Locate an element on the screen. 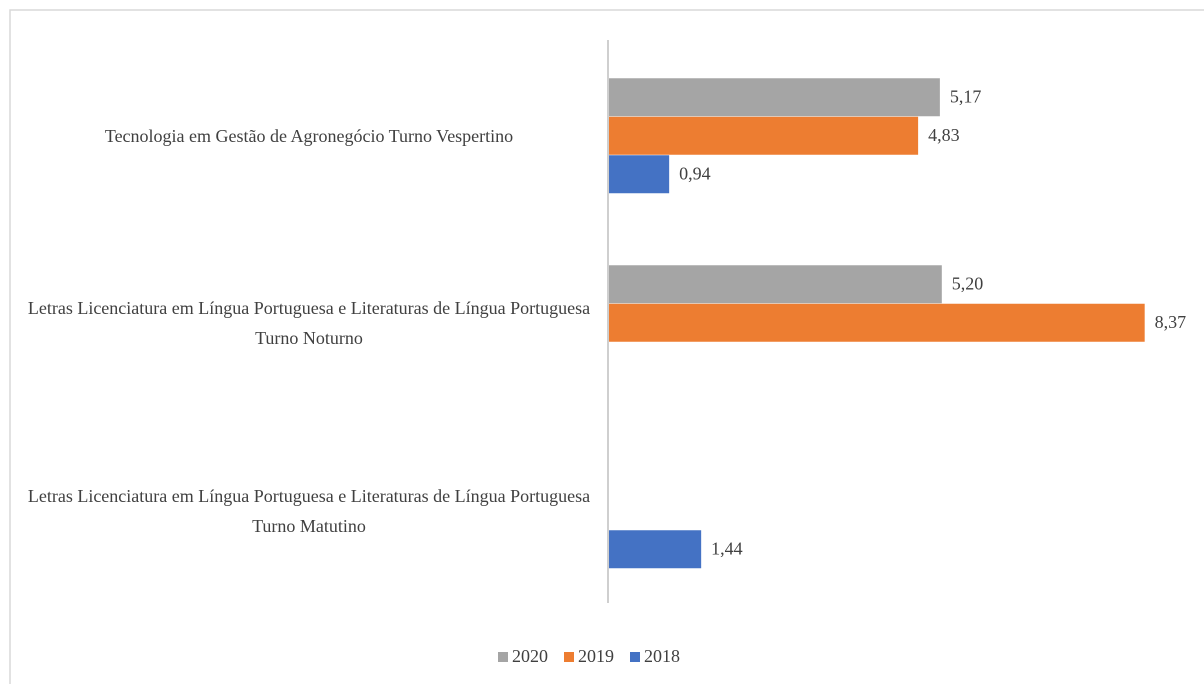 The width and height of the screenshot is (1204, 684). legend-label: 2019 is located at coordinates (596, 656).